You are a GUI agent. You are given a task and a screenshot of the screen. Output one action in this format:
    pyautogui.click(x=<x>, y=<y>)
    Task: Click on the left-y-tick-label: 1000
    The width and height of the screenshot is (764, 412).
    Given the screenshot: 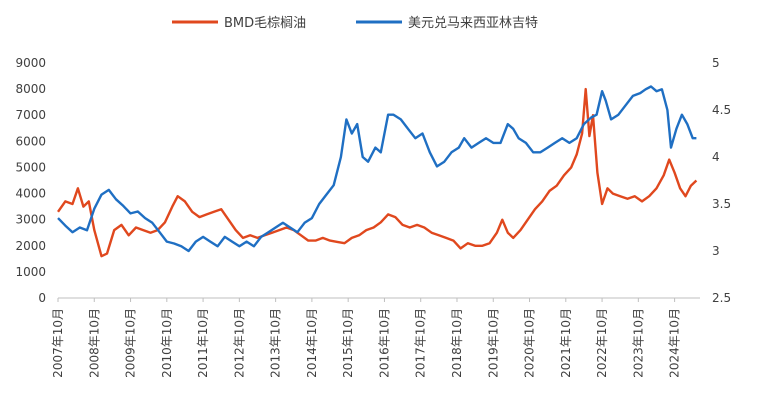 What is the action you would take?
    pyautogui.click(x=30, y=272)
    